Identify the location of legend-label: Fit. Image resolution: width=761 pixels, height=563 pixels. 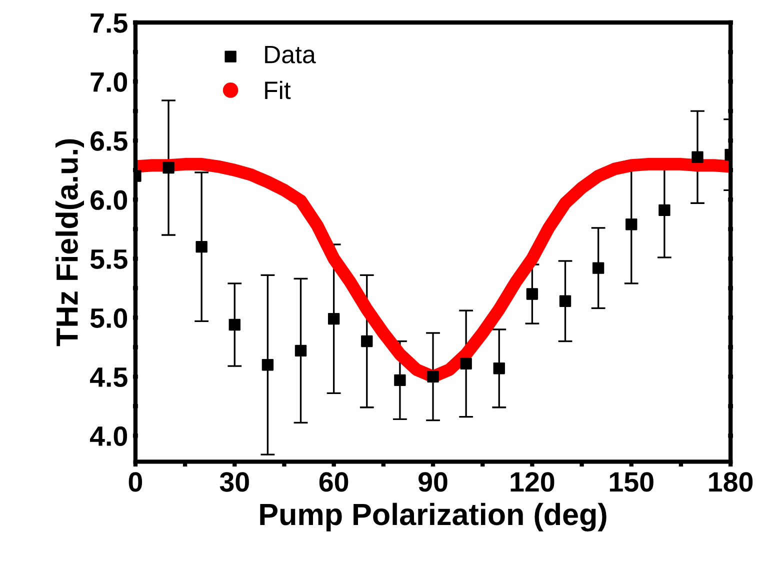
(278, 90).